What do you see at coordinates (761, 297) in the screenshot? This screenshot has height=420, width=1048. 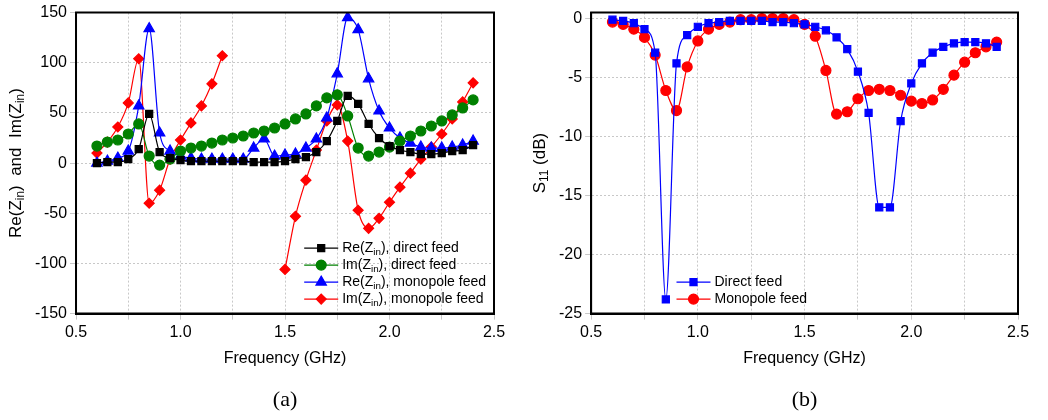 I see `legend-label: Monopole feed` at bounding box center [761, 297].